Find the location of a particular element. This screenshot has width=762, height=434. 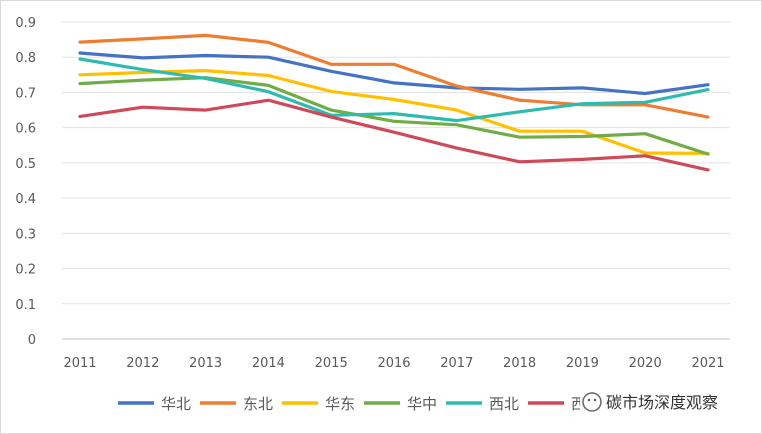

x-tick-label: 2018 is located at coordinates (519, 363).